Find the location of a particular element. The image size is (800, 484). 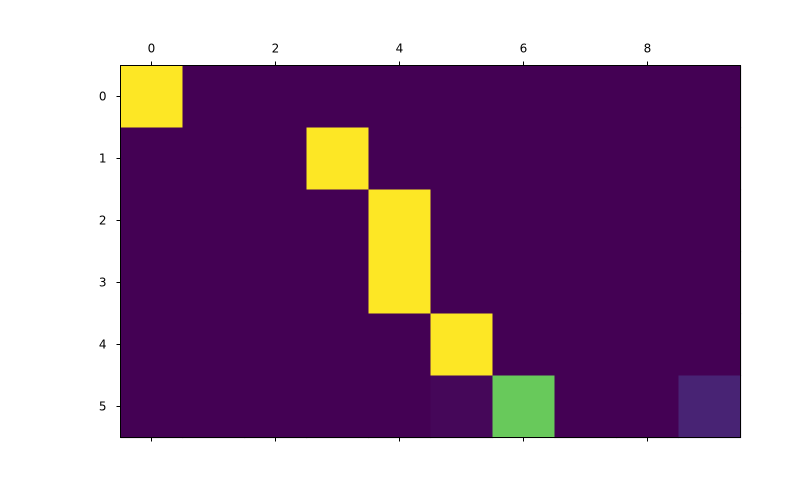

heatmap-cell-r0-c7 is located at coordinates (586, 97).